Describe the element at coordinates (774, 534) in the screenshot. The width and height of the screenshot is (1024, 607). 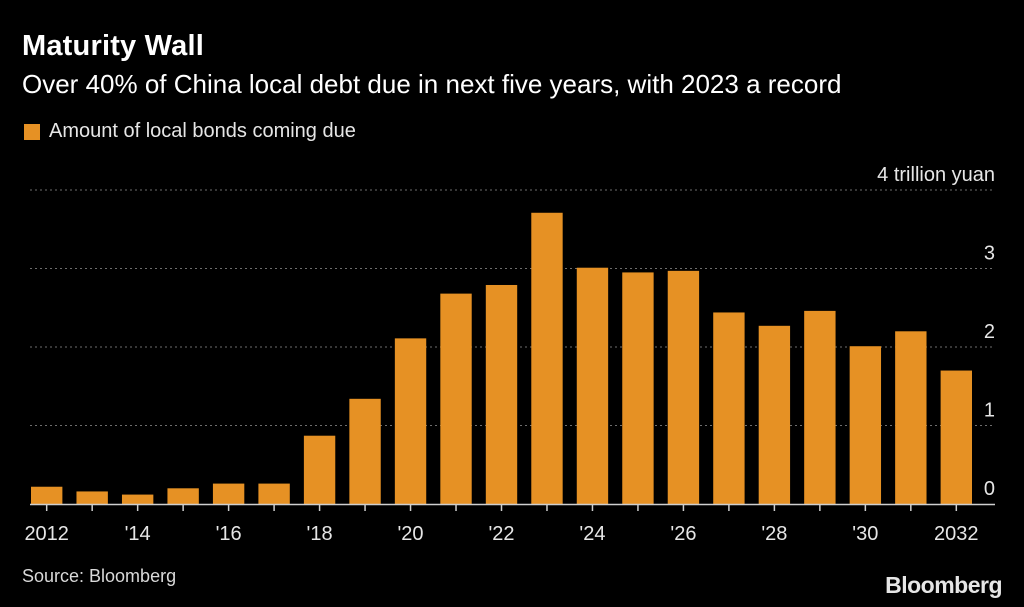
I see `x-tick-label: '28` at that location.